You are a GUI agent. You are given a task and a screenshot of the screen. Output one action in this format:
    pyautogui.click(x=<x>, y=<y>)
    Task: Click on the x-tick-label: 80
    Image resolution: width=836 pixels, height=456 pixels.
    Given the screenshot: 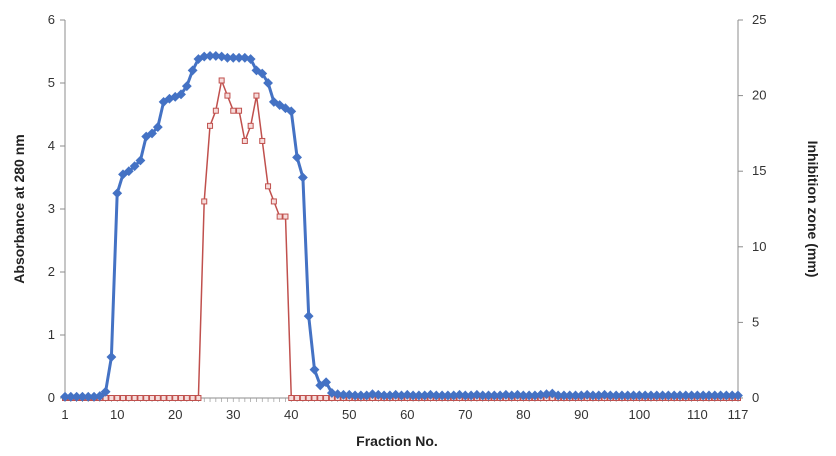 What is the action you would take?
    pyautogui.click(x=523, y=414)
    